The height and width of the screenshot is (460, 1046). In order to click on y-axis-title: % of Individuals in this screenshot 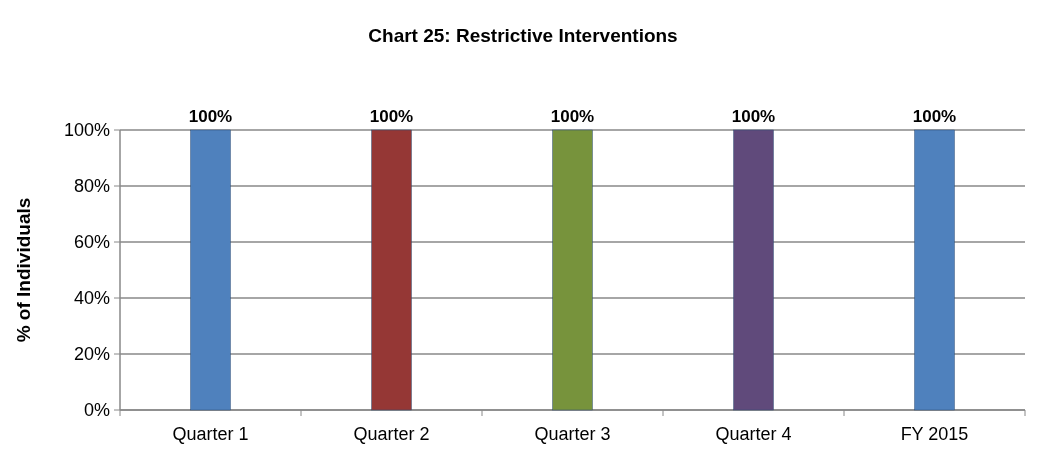, I will do `click(23, 270)`.